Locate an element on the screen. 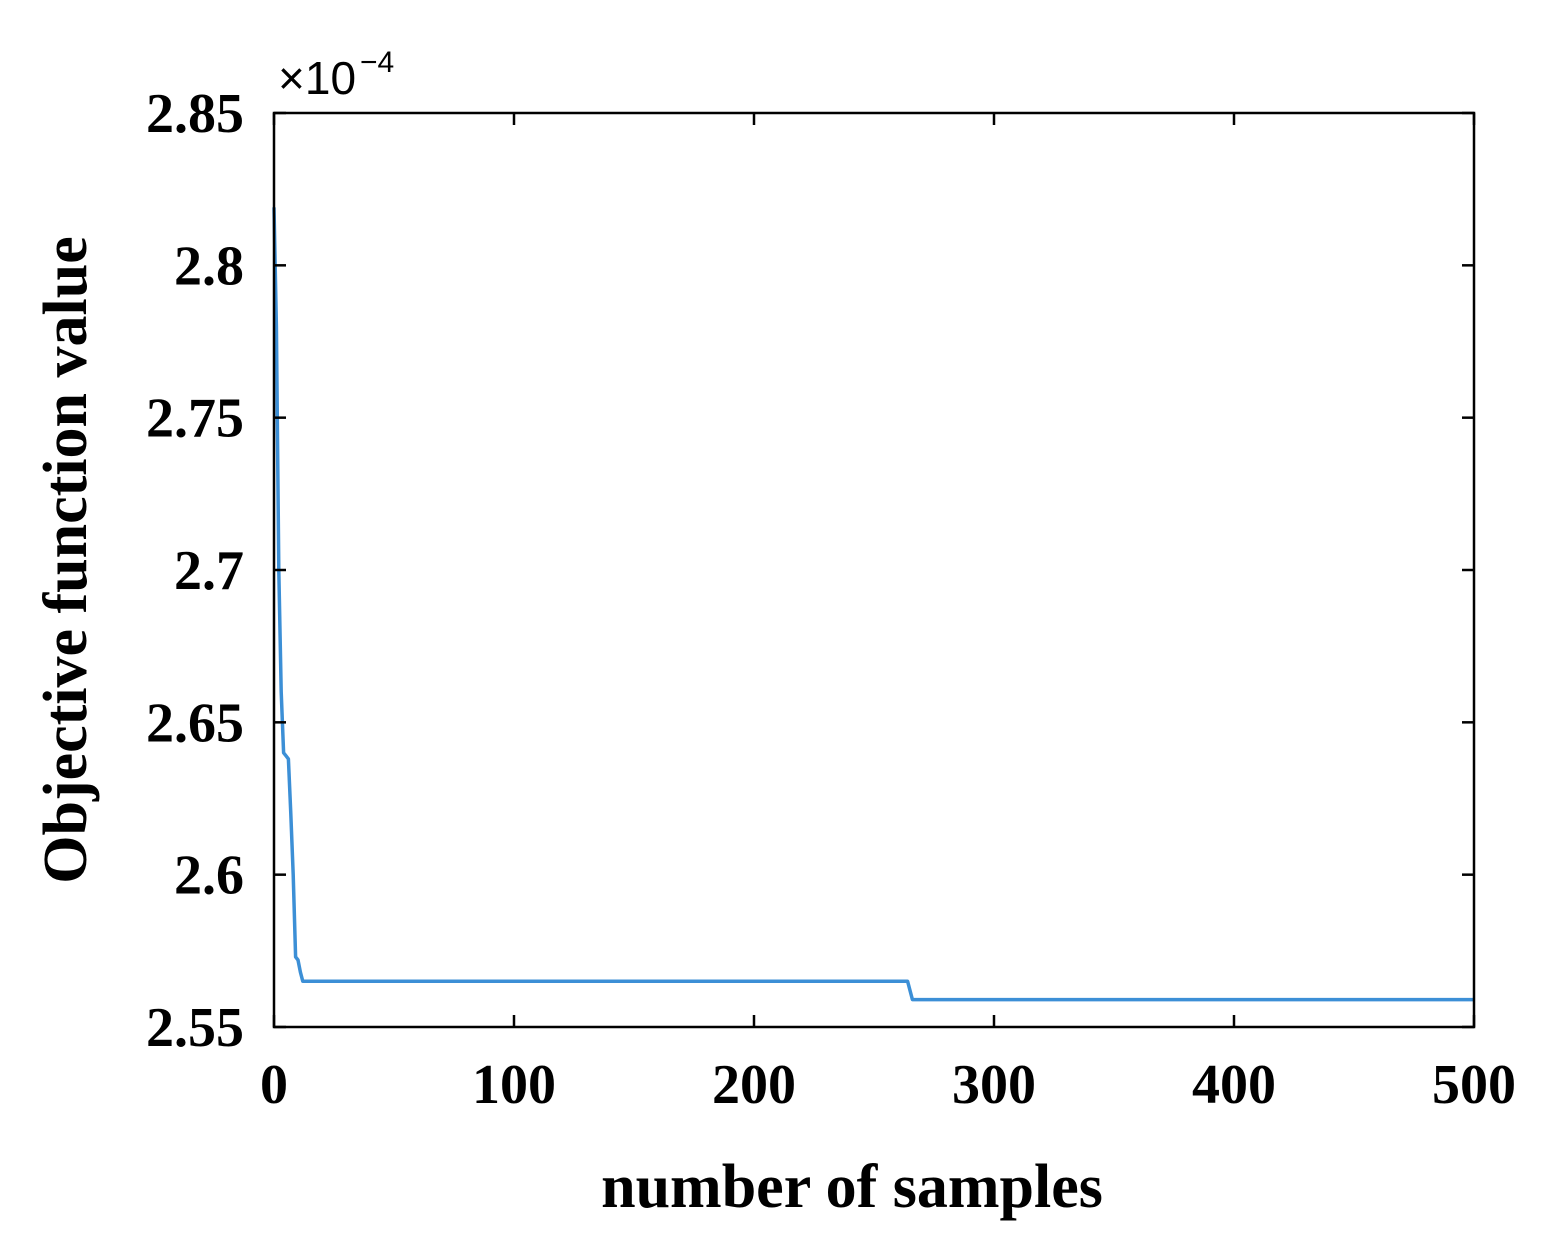  x-tick-labels: 0 100 200 300 400 500 is located at coordinates (888, 1085).